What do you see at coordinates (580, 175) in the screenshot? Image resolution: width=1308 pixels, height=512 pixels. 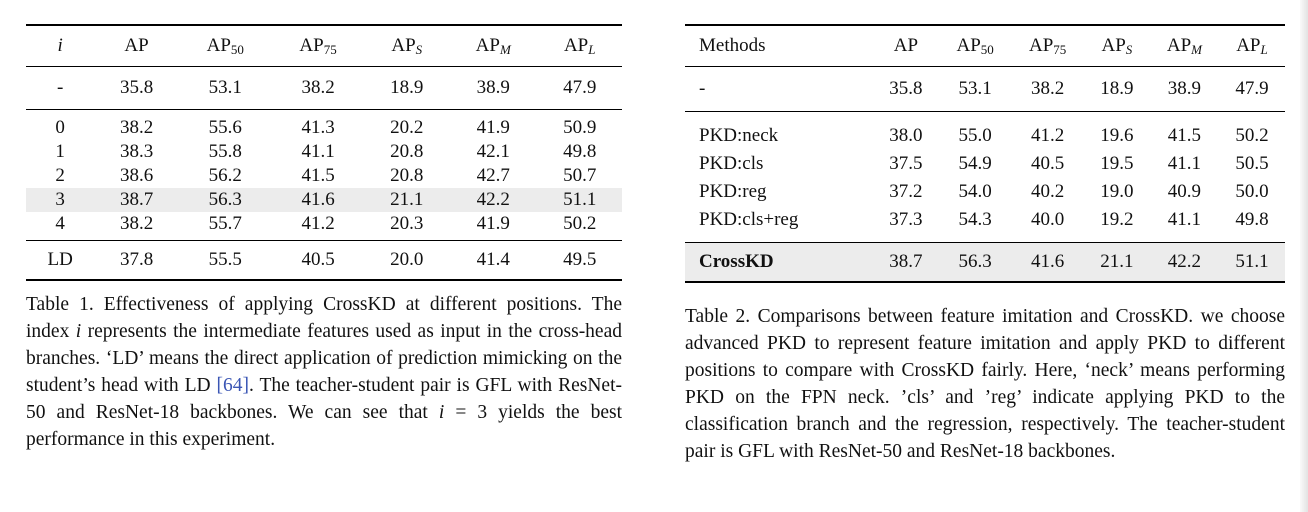 I see `cell: 50.7` at bounding box center [580, 175].